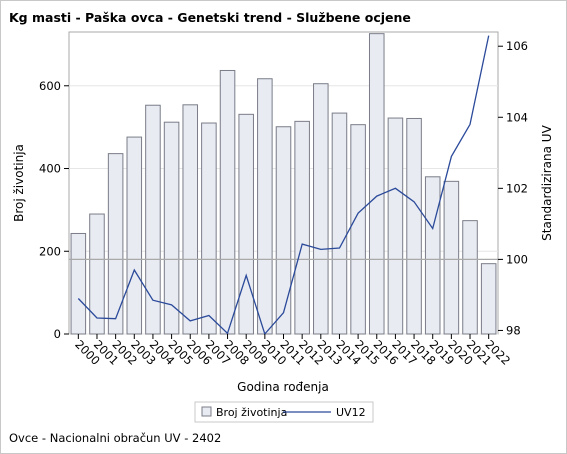 The image size is (567, 454). Describe the element at coordinates (50, 251) in the screenshot. I see `y-tick-label: 200` at that location.